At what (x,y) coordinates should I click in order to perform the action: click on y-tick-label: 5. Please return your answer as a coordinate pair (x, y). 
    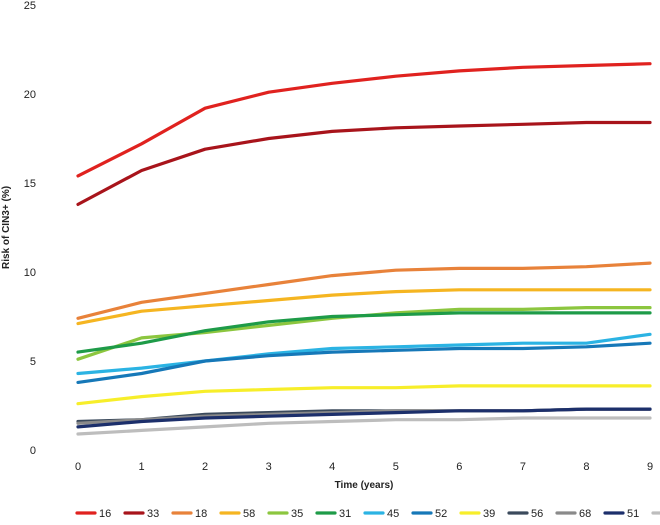
    Looking at the image, I should click on (33, 362).